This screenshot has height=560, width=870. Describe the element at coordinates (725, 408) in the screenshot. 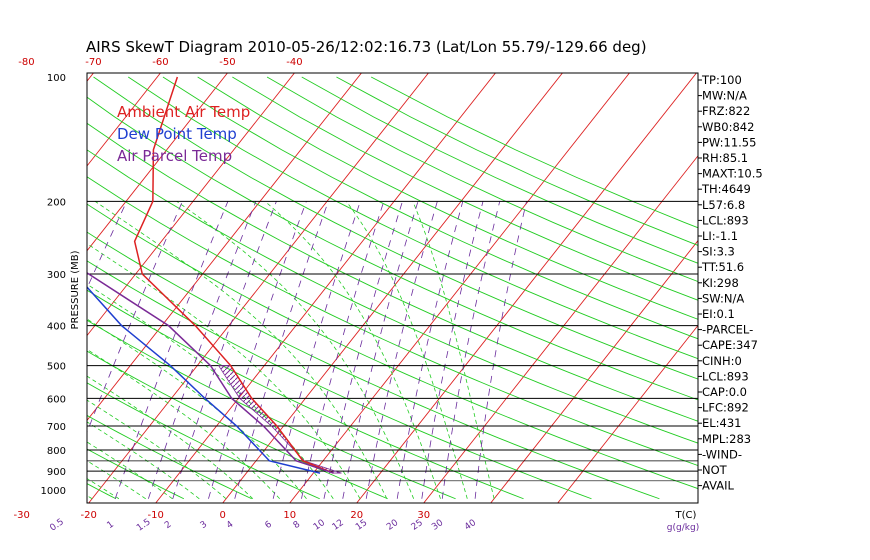

I see `index-label: LFC:892` at that location.